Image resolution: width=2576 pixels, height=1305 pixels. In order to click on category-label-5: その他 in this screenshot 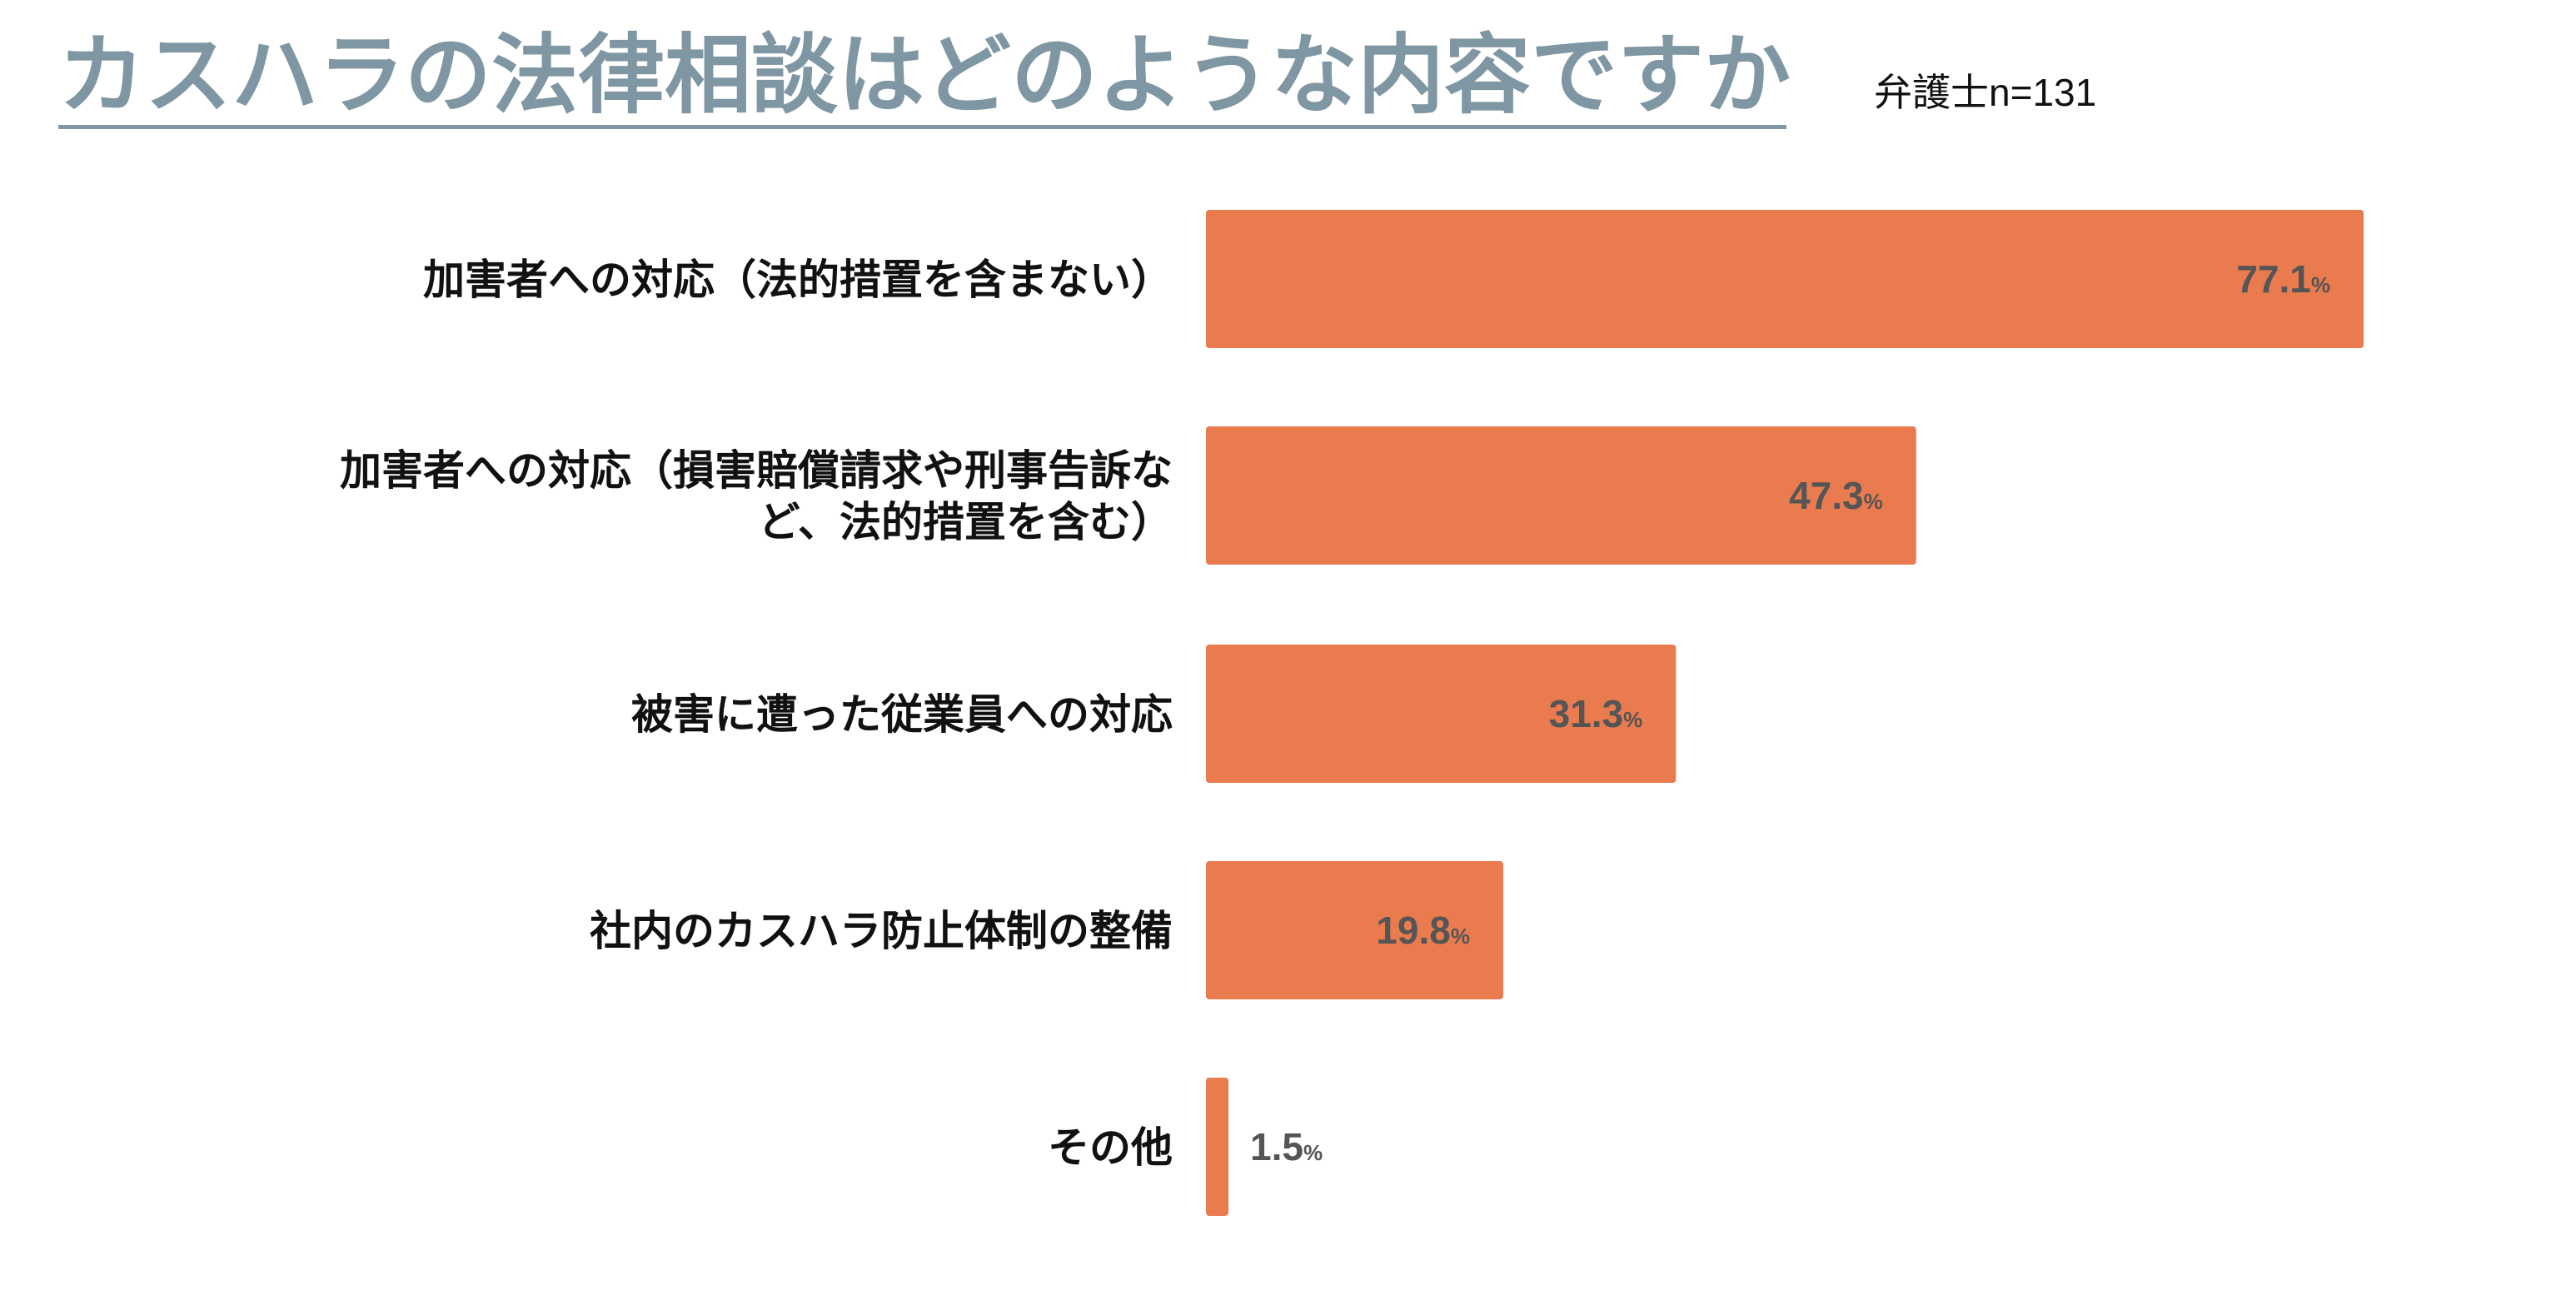, I will do `click(1111, 1147)`.